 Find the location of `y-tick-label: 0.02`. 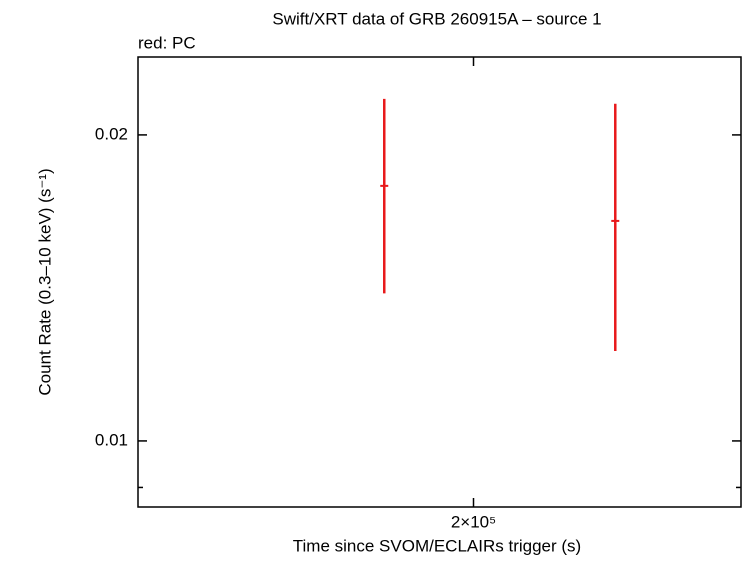

y-tick-label: 0.02 is located at coordinates (111, 133).